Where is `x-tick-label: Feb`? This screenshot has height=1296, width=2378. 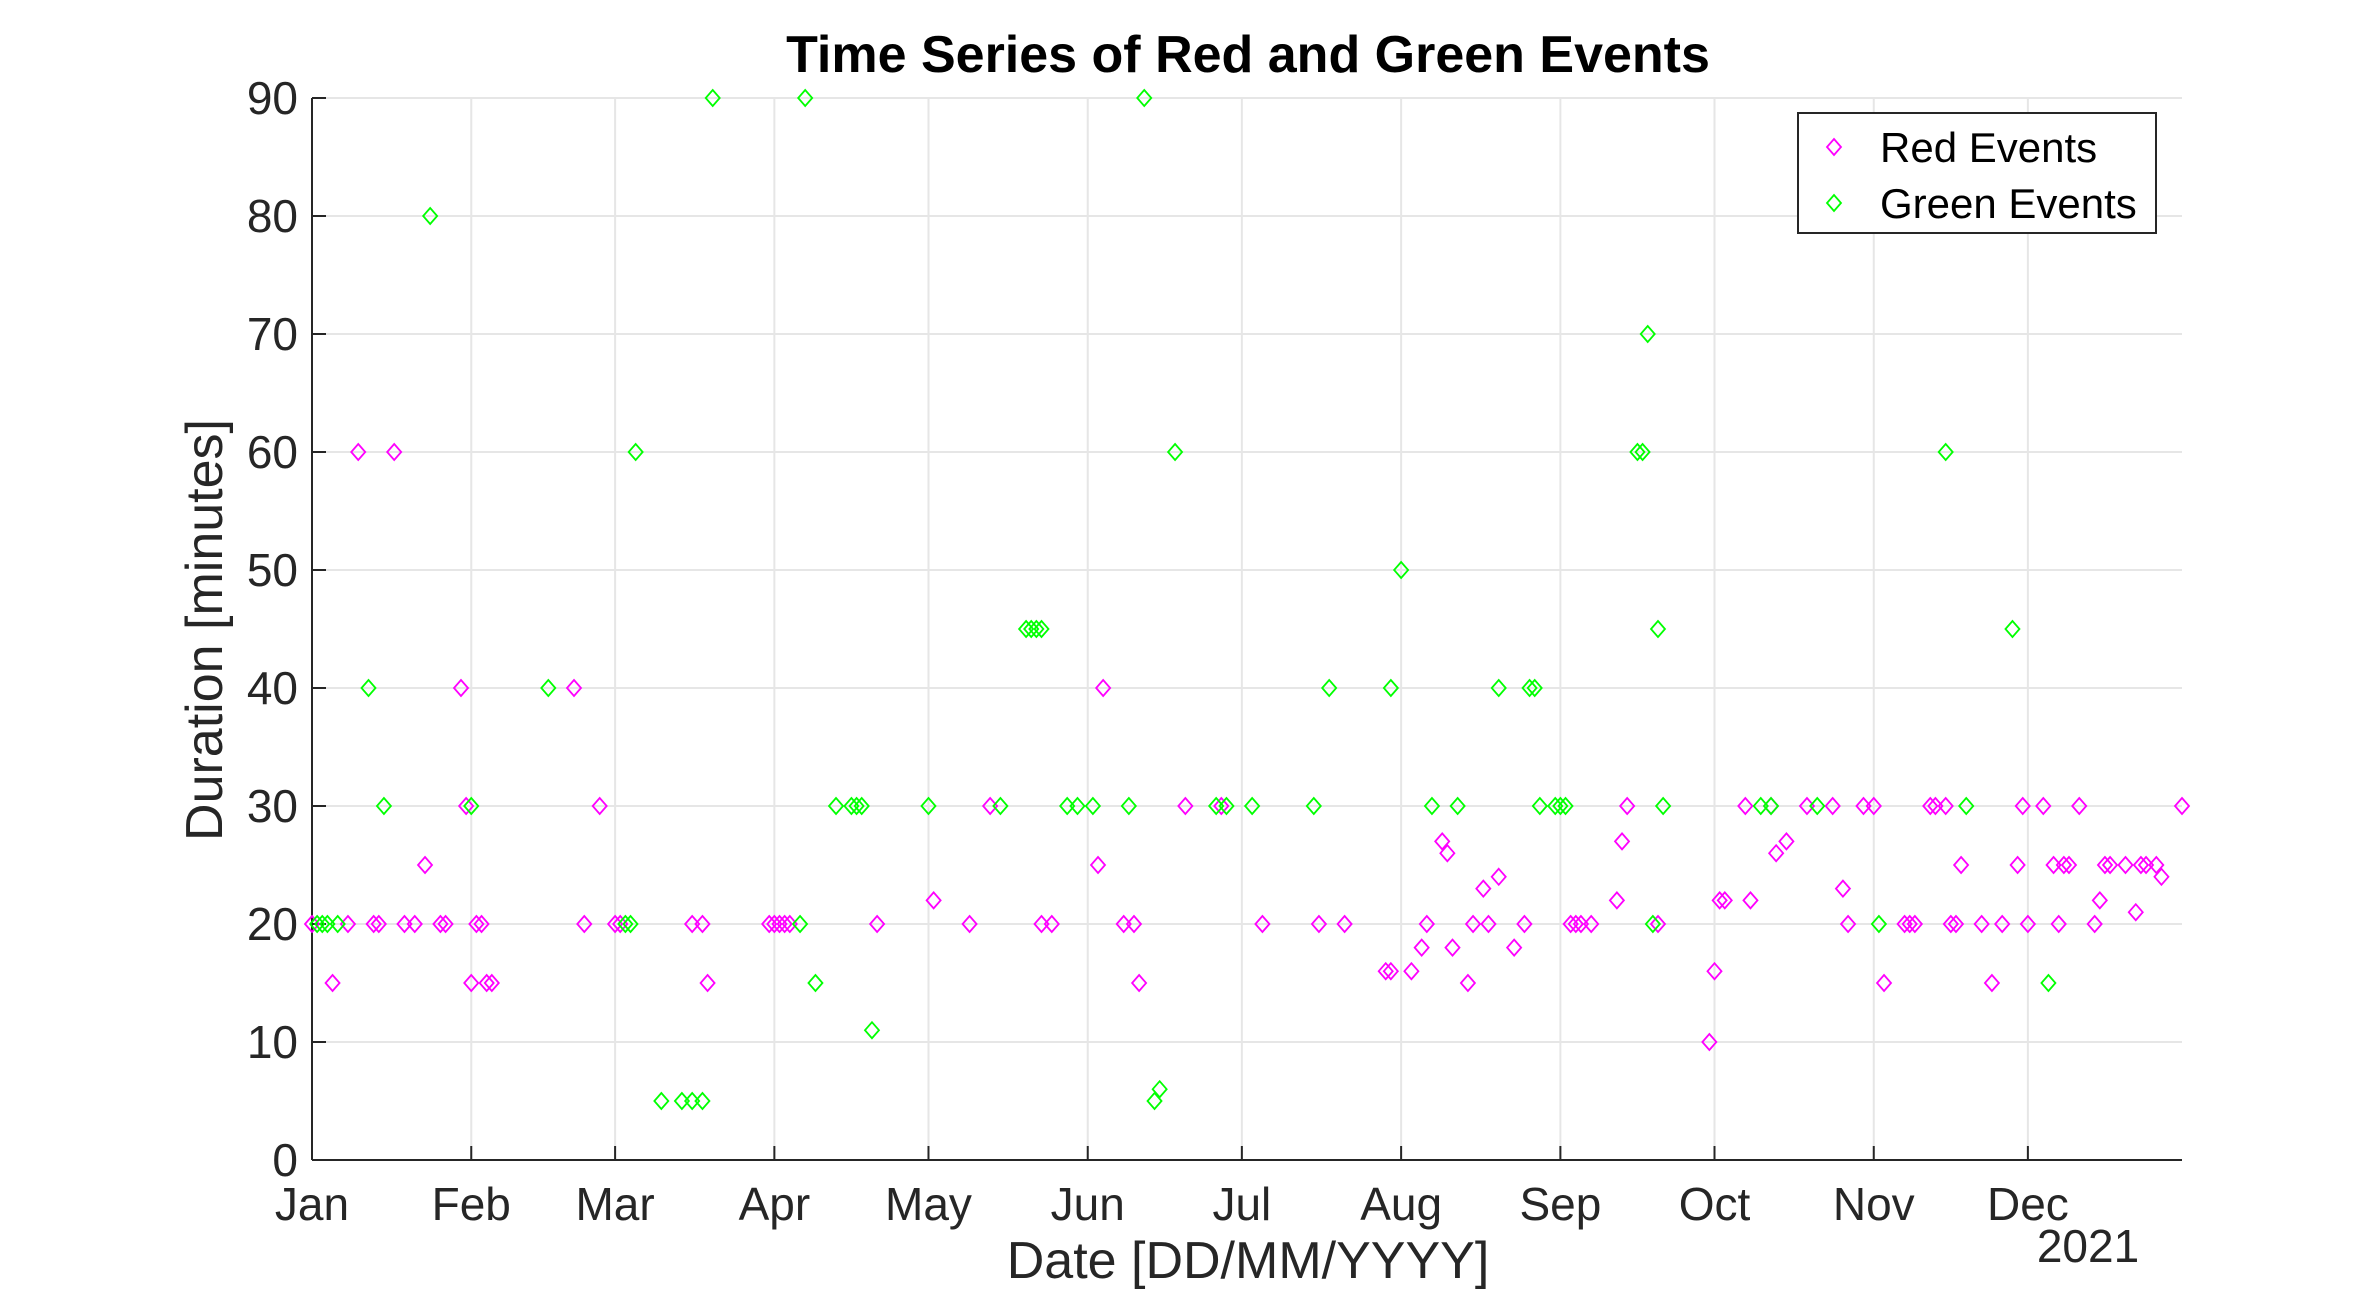 x-tick-label: Feb is located at coordinates (471, 1204).